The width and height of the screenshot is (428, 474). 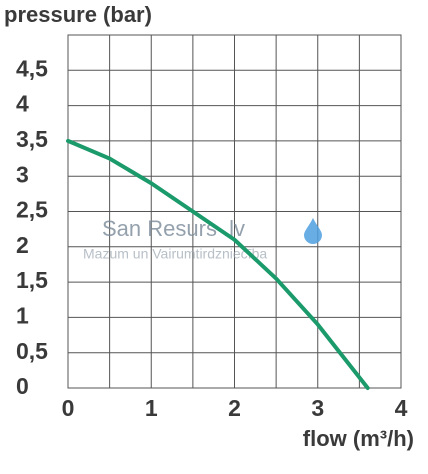 I want to click on y-tick-label: 1,5, so click(x=32, y=280).